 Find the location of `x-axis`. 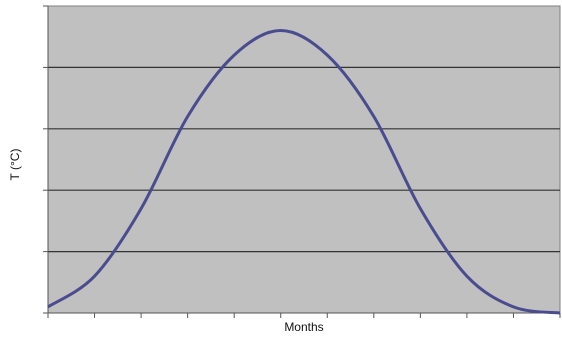

x-axis is located at coordinates (304, 315).